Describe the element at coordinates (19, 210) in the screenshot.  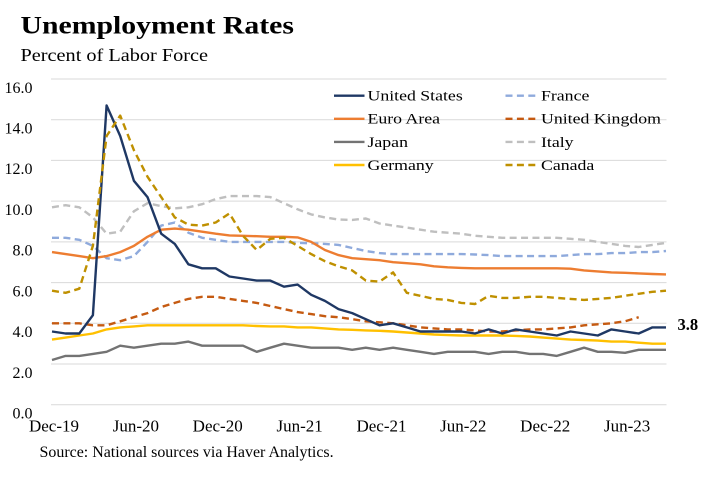
I see `svg-text: 10.0` at that location.